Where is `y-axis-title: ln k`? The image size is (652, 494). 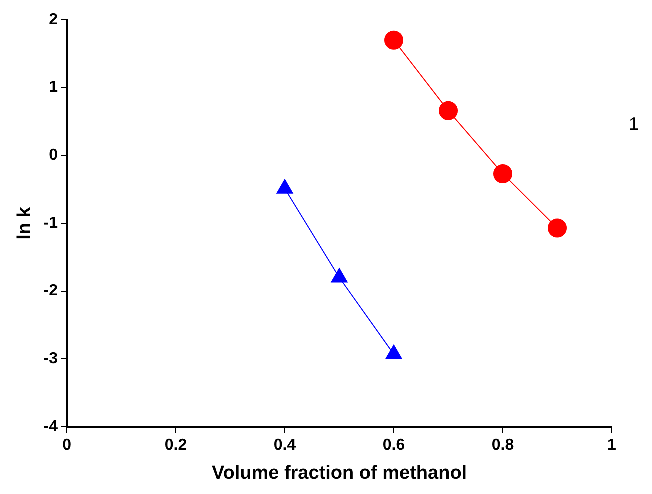 y-axis-title: ln k is located at coordinates (25, 223).